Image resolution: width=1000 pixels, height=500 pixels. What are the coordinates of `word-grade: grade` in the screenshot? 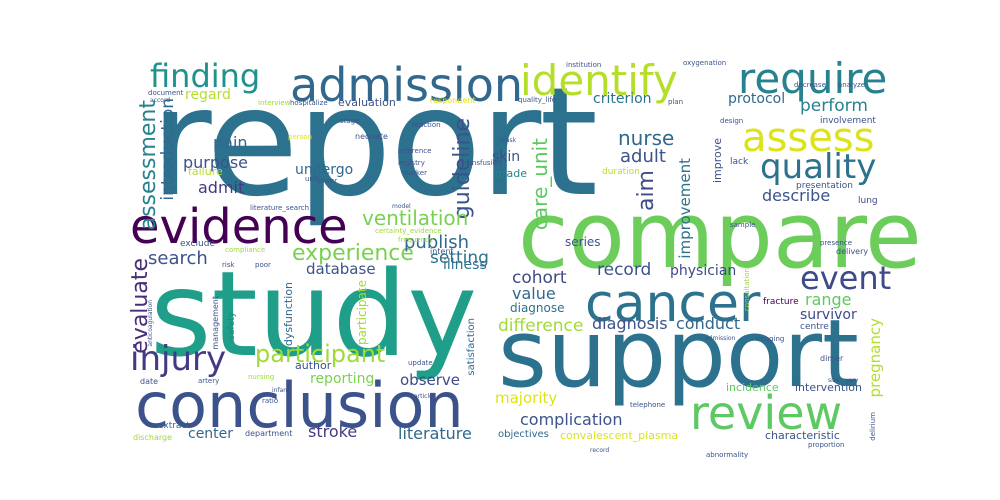 It's located at (511, 173).